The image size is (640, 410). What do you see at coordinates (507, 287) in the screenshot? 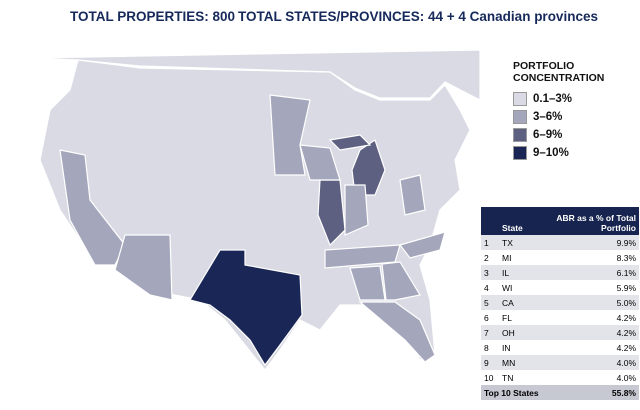
I see `state: WI` at bounding box center [507, 287].